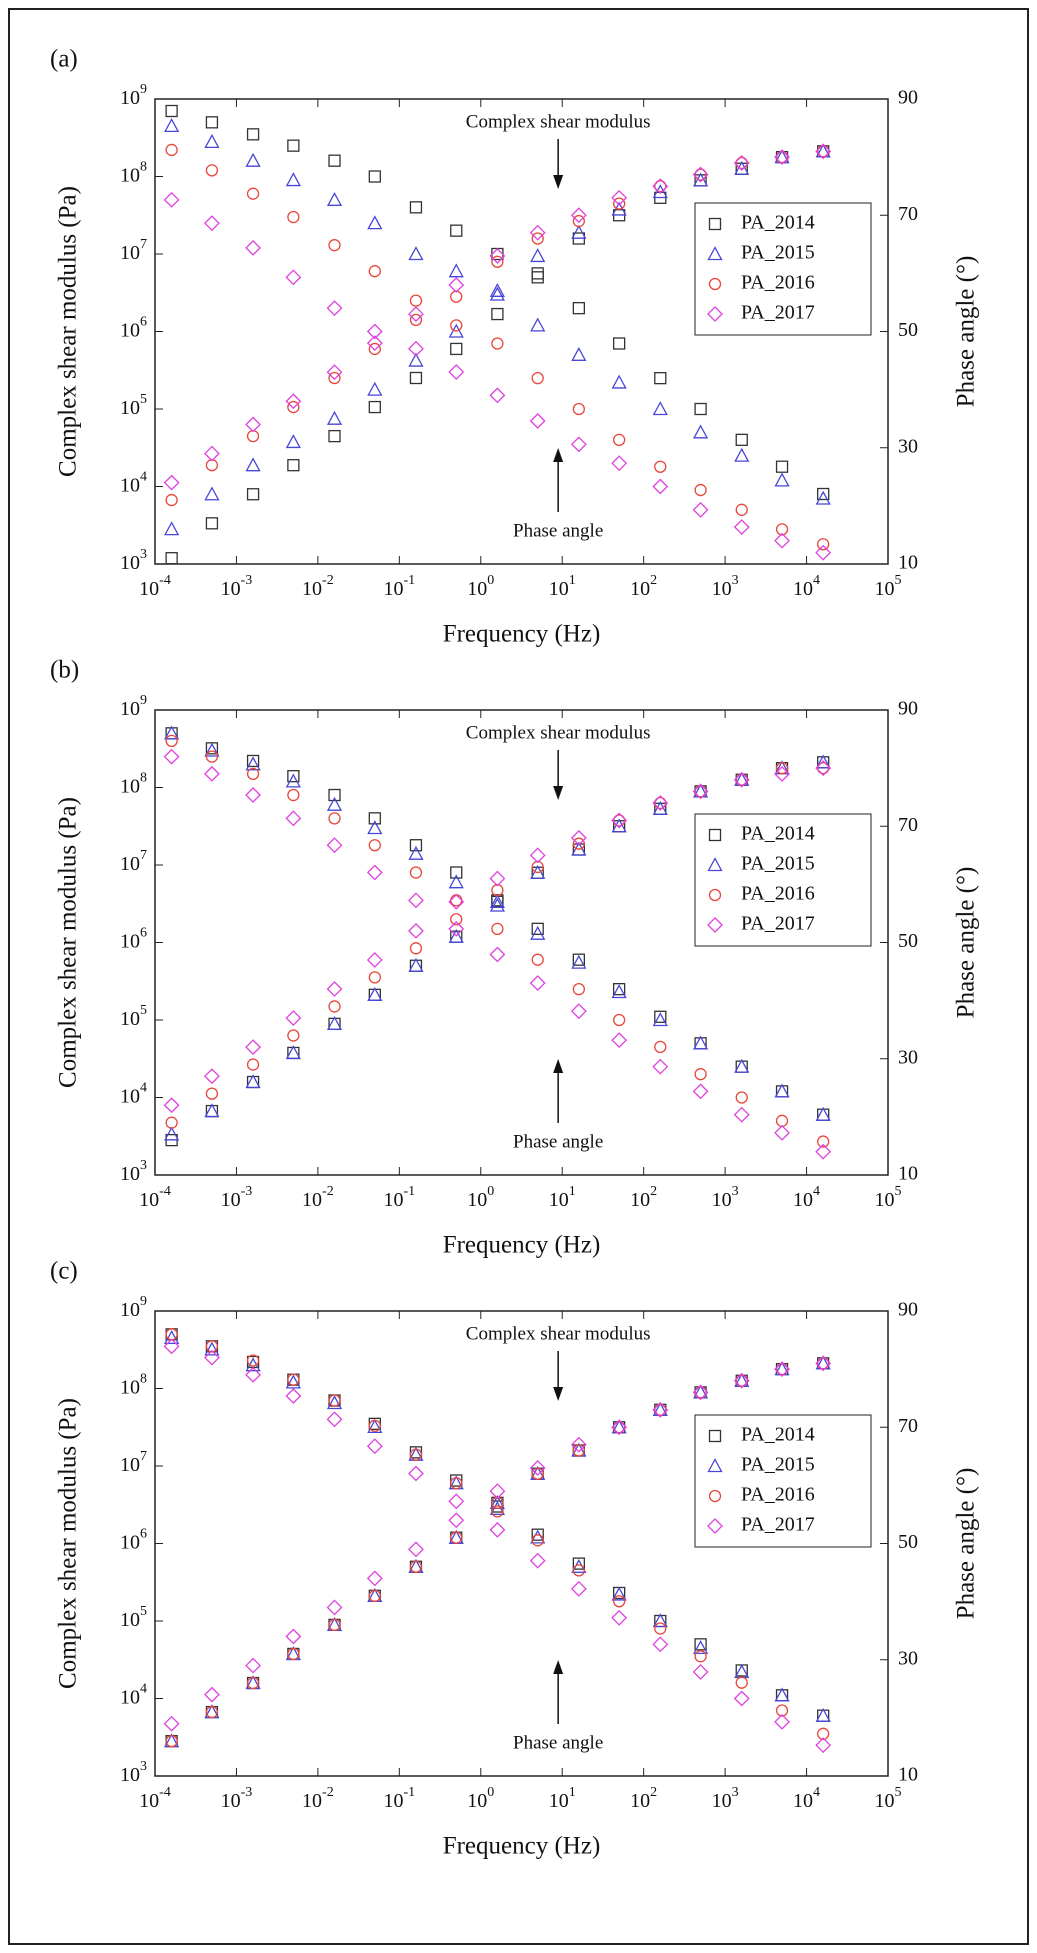 The width and height of the screenshot is (1037, 1953). Describe the element at coordinates (806, 586) in the screenshot. I see `x-tick-label: 10⁴` at that location.